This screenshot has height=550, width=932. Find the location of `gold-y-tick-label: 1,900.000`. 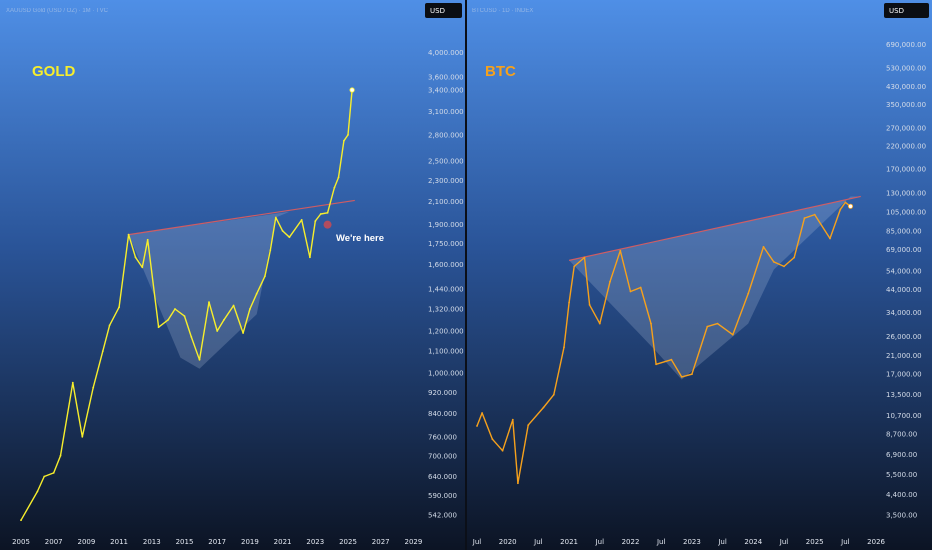

gold-y-tick-label: 1,900.000 is located at coordinates (446, 225).